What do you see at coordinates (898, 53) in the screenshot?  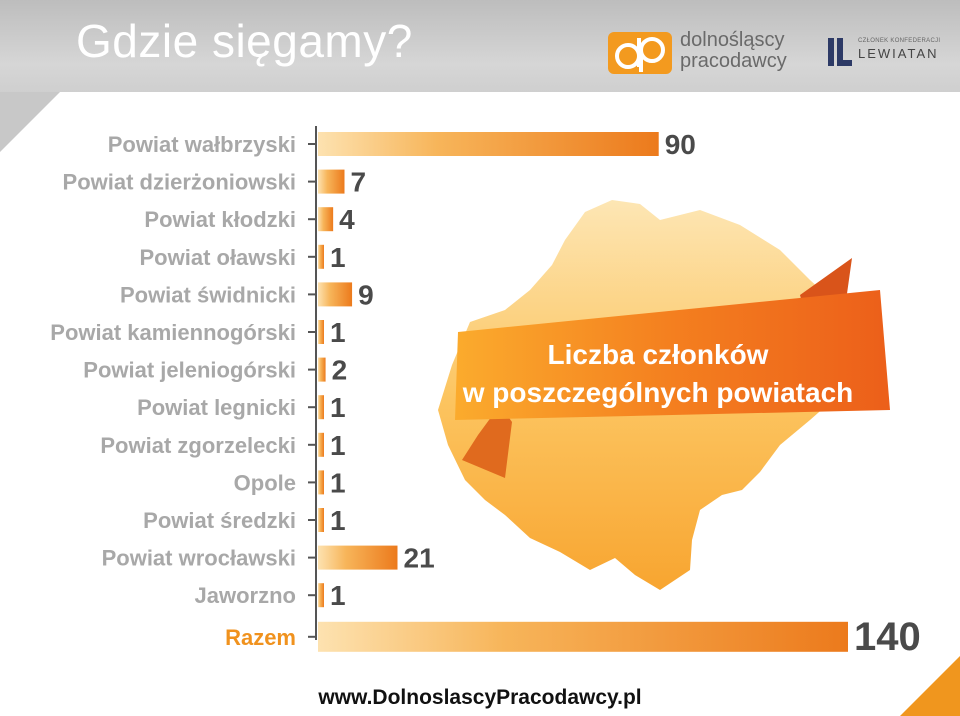 I see `lewiatan-name: LEWIATAN` at bounding box center [898, 53].